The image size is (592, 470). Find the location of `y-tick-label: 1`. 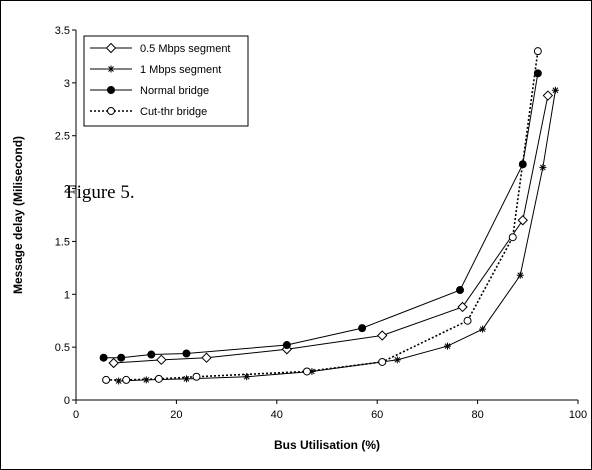

y-tick-label: 1 is located at coordinates (67, 295).